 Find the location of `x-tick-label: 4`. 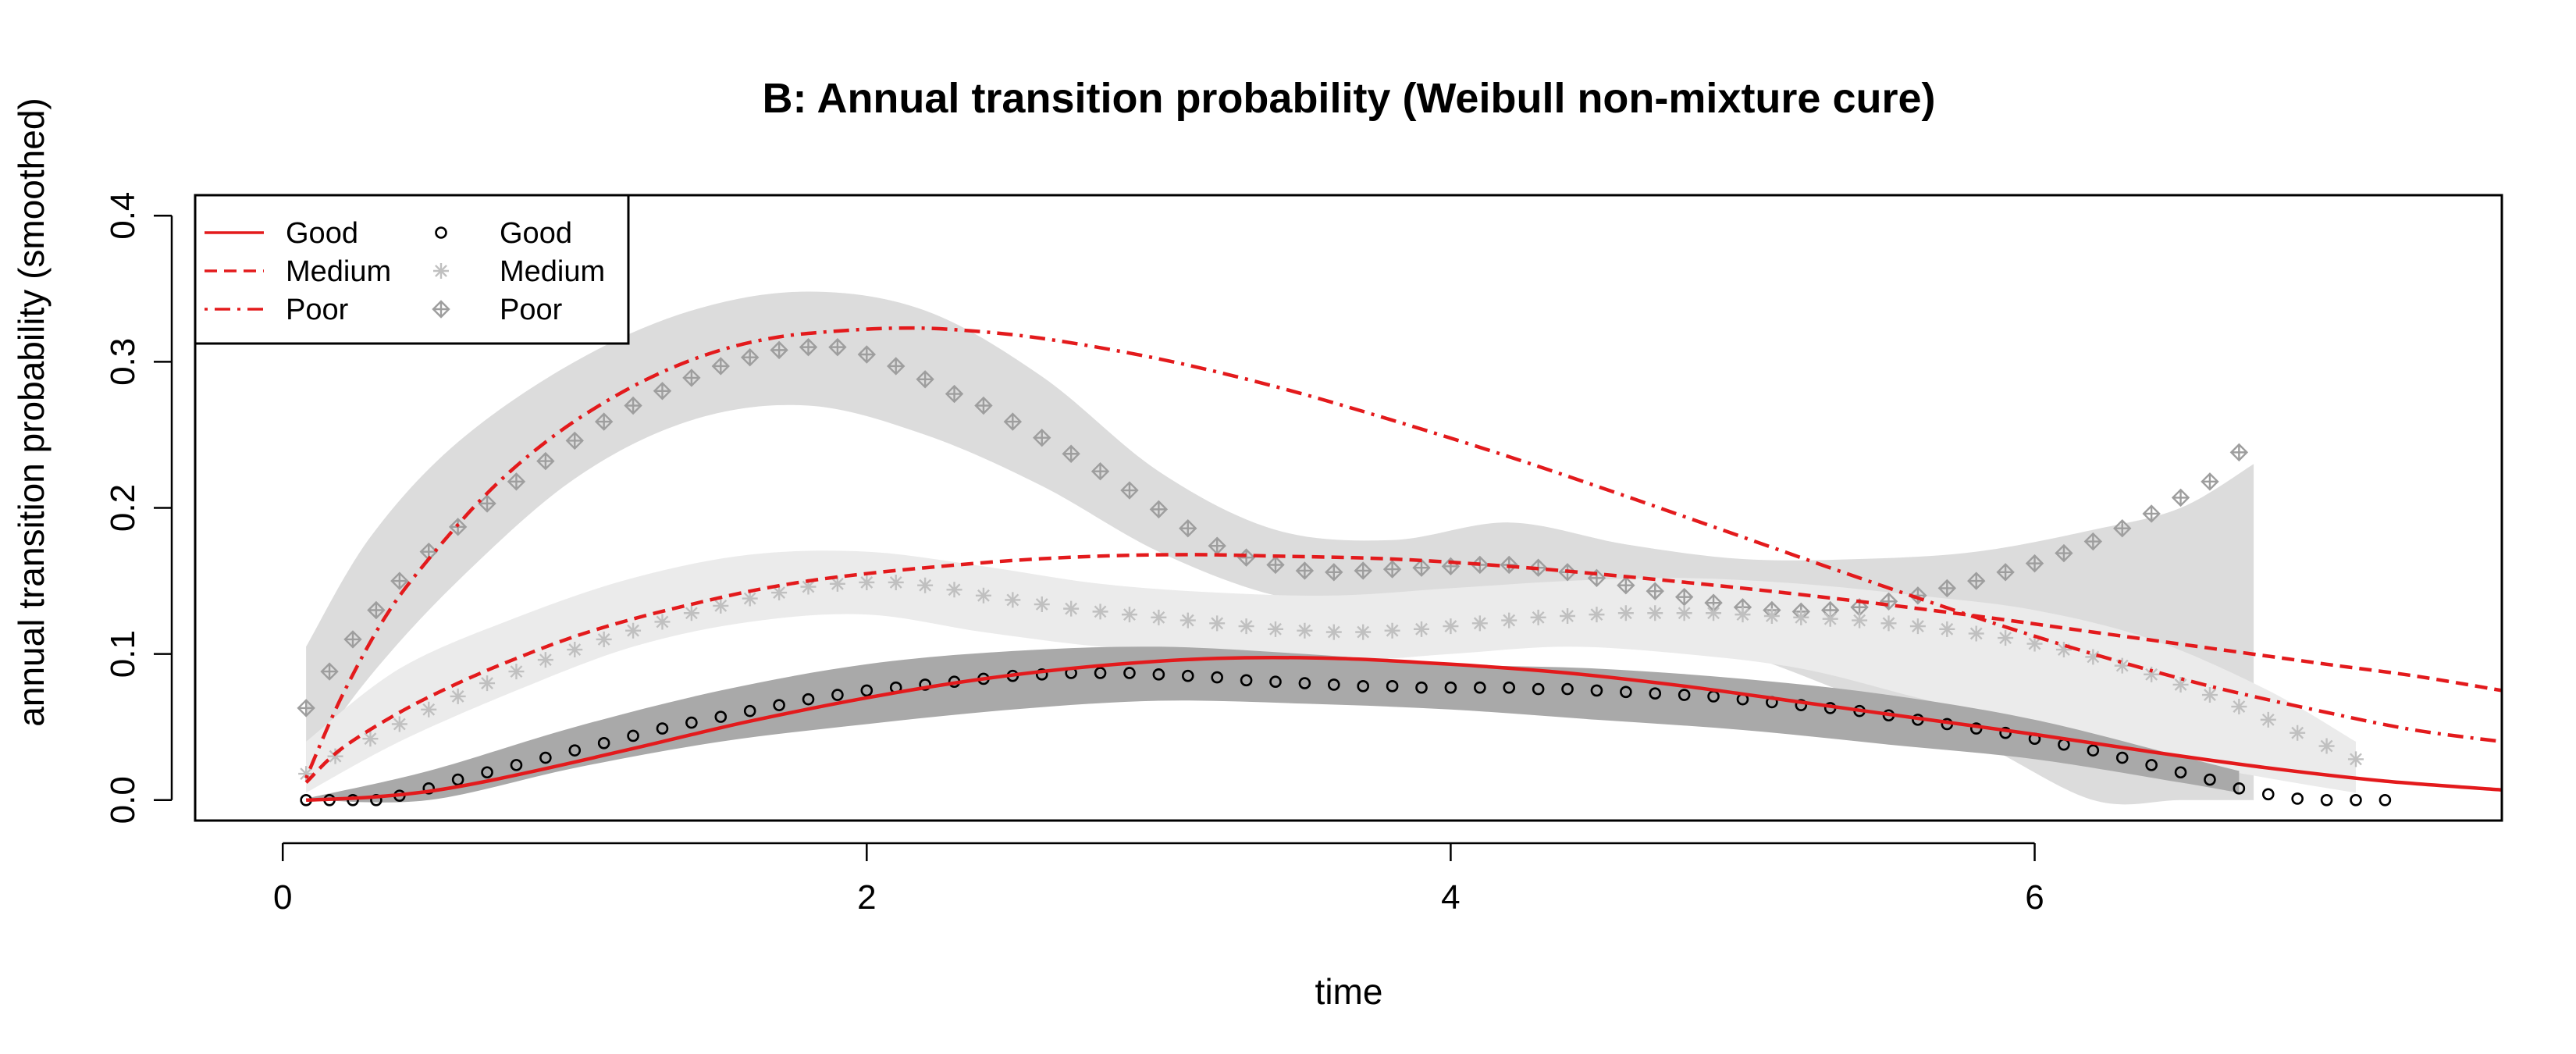

x-tick-label: 4 is located at coordinates (1450, 897).